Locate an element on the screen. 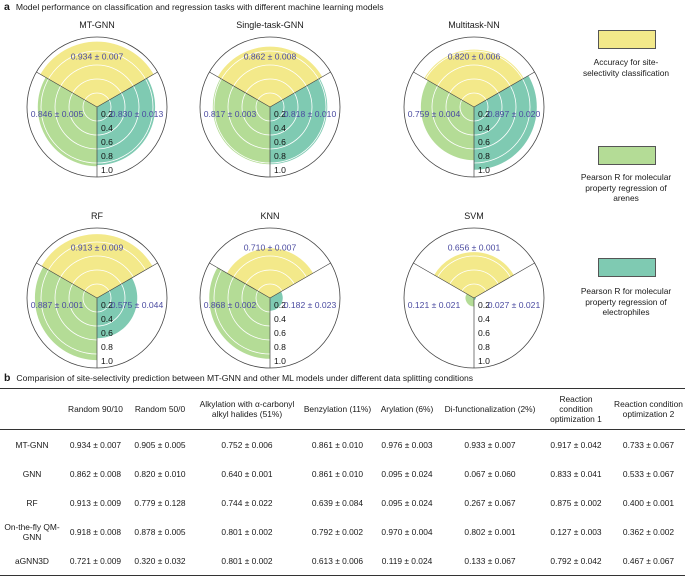  table-cell: 0.802 ± 0.001 is located at coordinates (490, 531).